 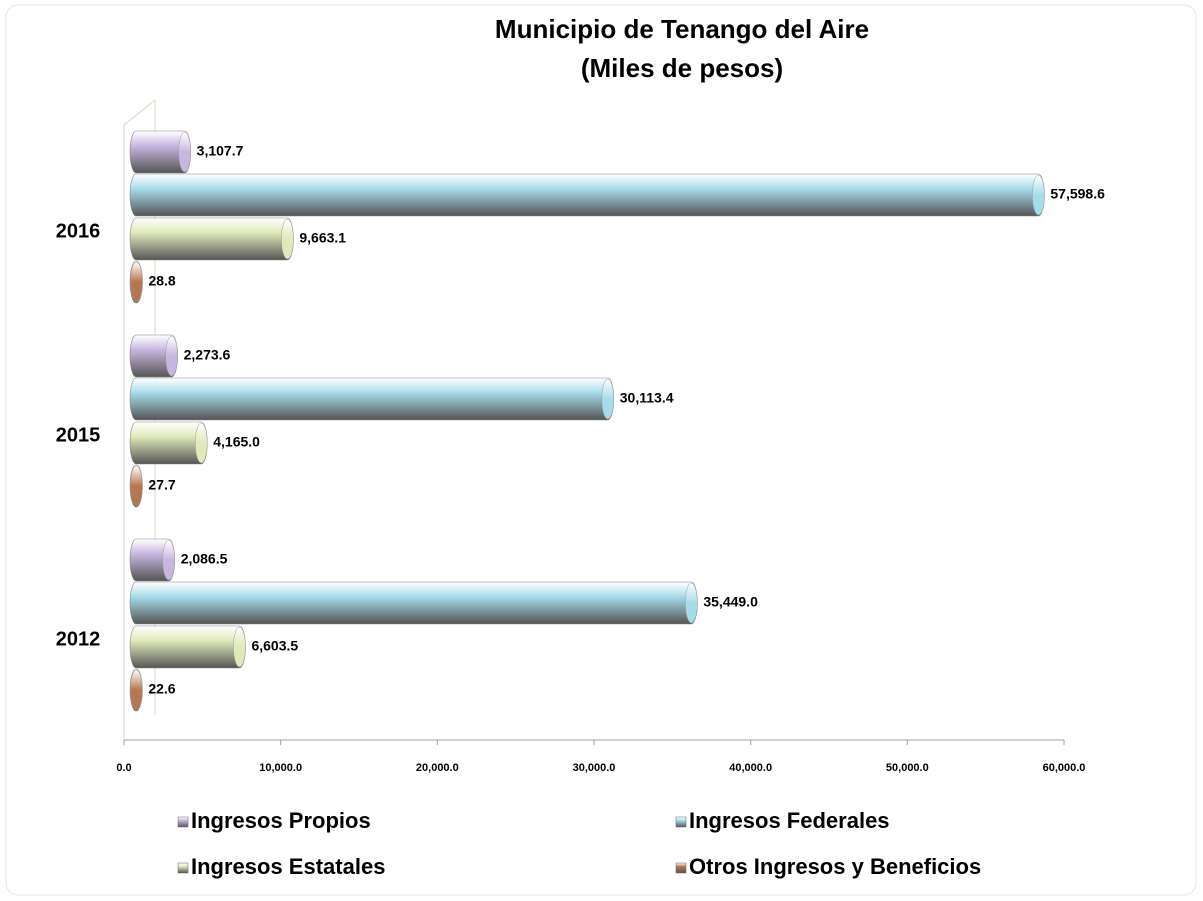 I want to click on x-tick-label: 20,000.0, so click(x=437, y=768).